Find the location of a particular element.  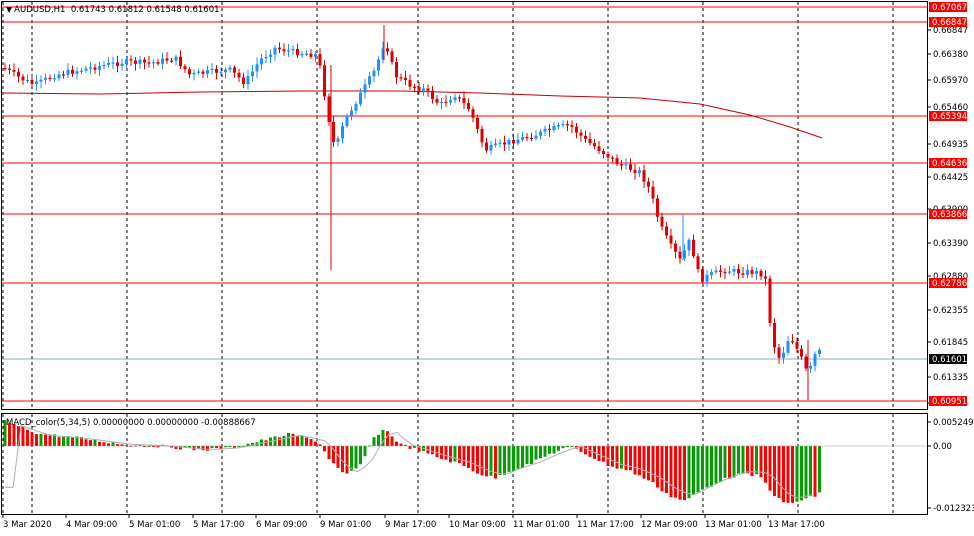

level-price-label: 0.65394 is located at coordinates (949, 117).